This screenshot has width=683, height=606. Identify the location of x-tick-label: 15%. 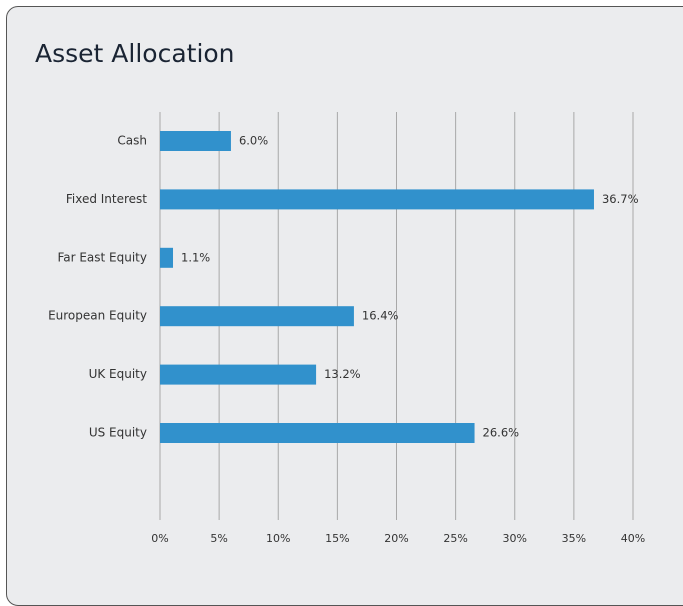
(337, 538).